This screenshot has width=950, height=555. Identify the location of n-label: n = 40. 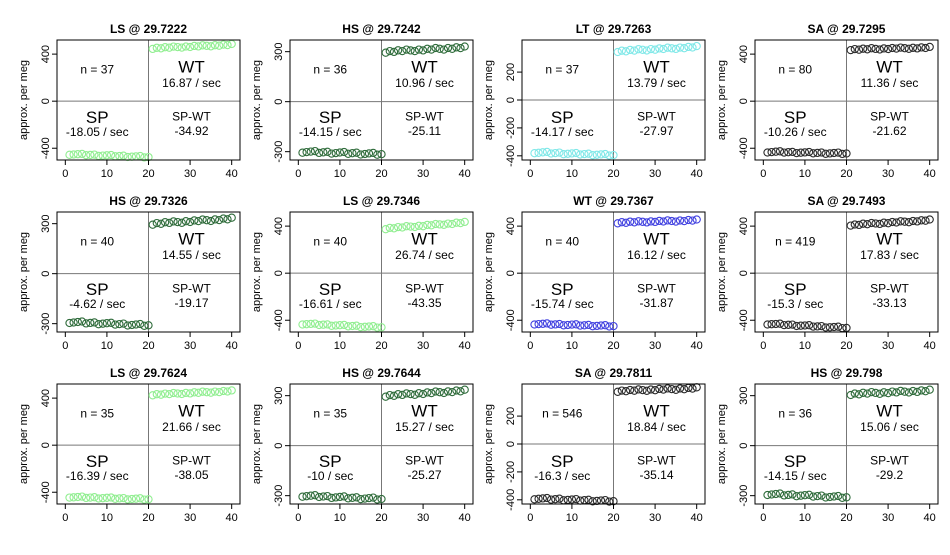
(97, 242).